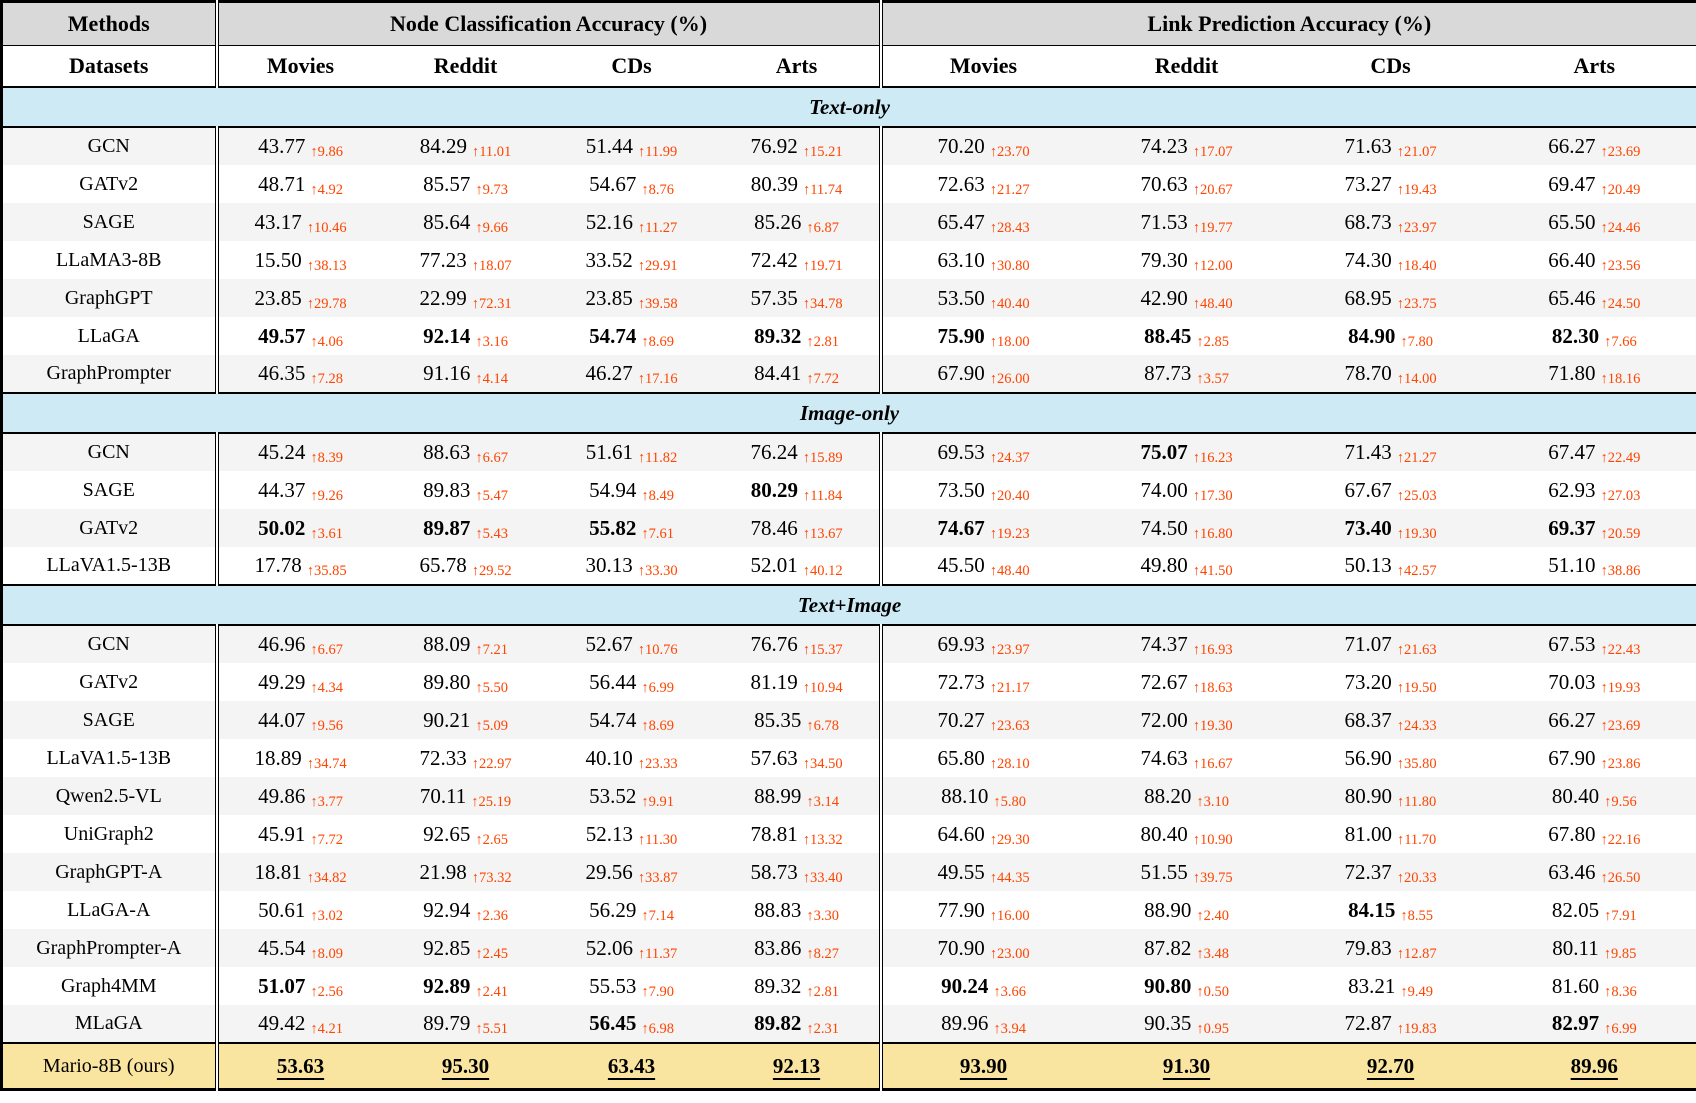  I want to click on metric-cell: 70.03 ↑19.93, so click(1594, 682).